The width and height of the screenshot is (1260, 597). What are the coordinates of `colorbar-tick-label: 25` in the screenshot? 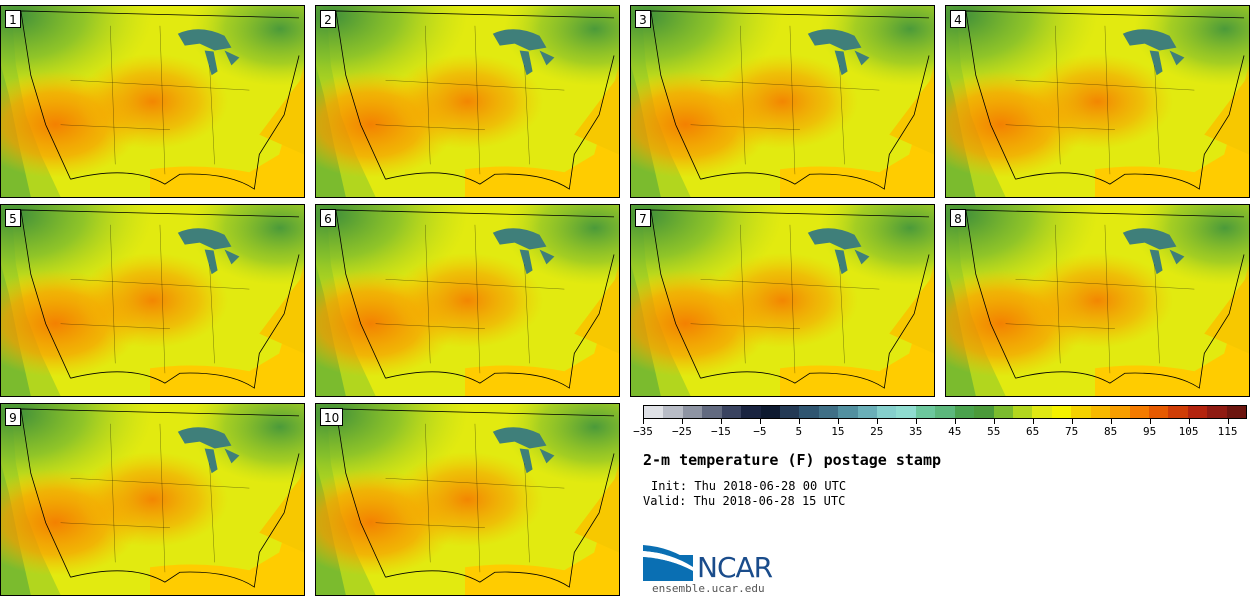 It's located at (877, 431).